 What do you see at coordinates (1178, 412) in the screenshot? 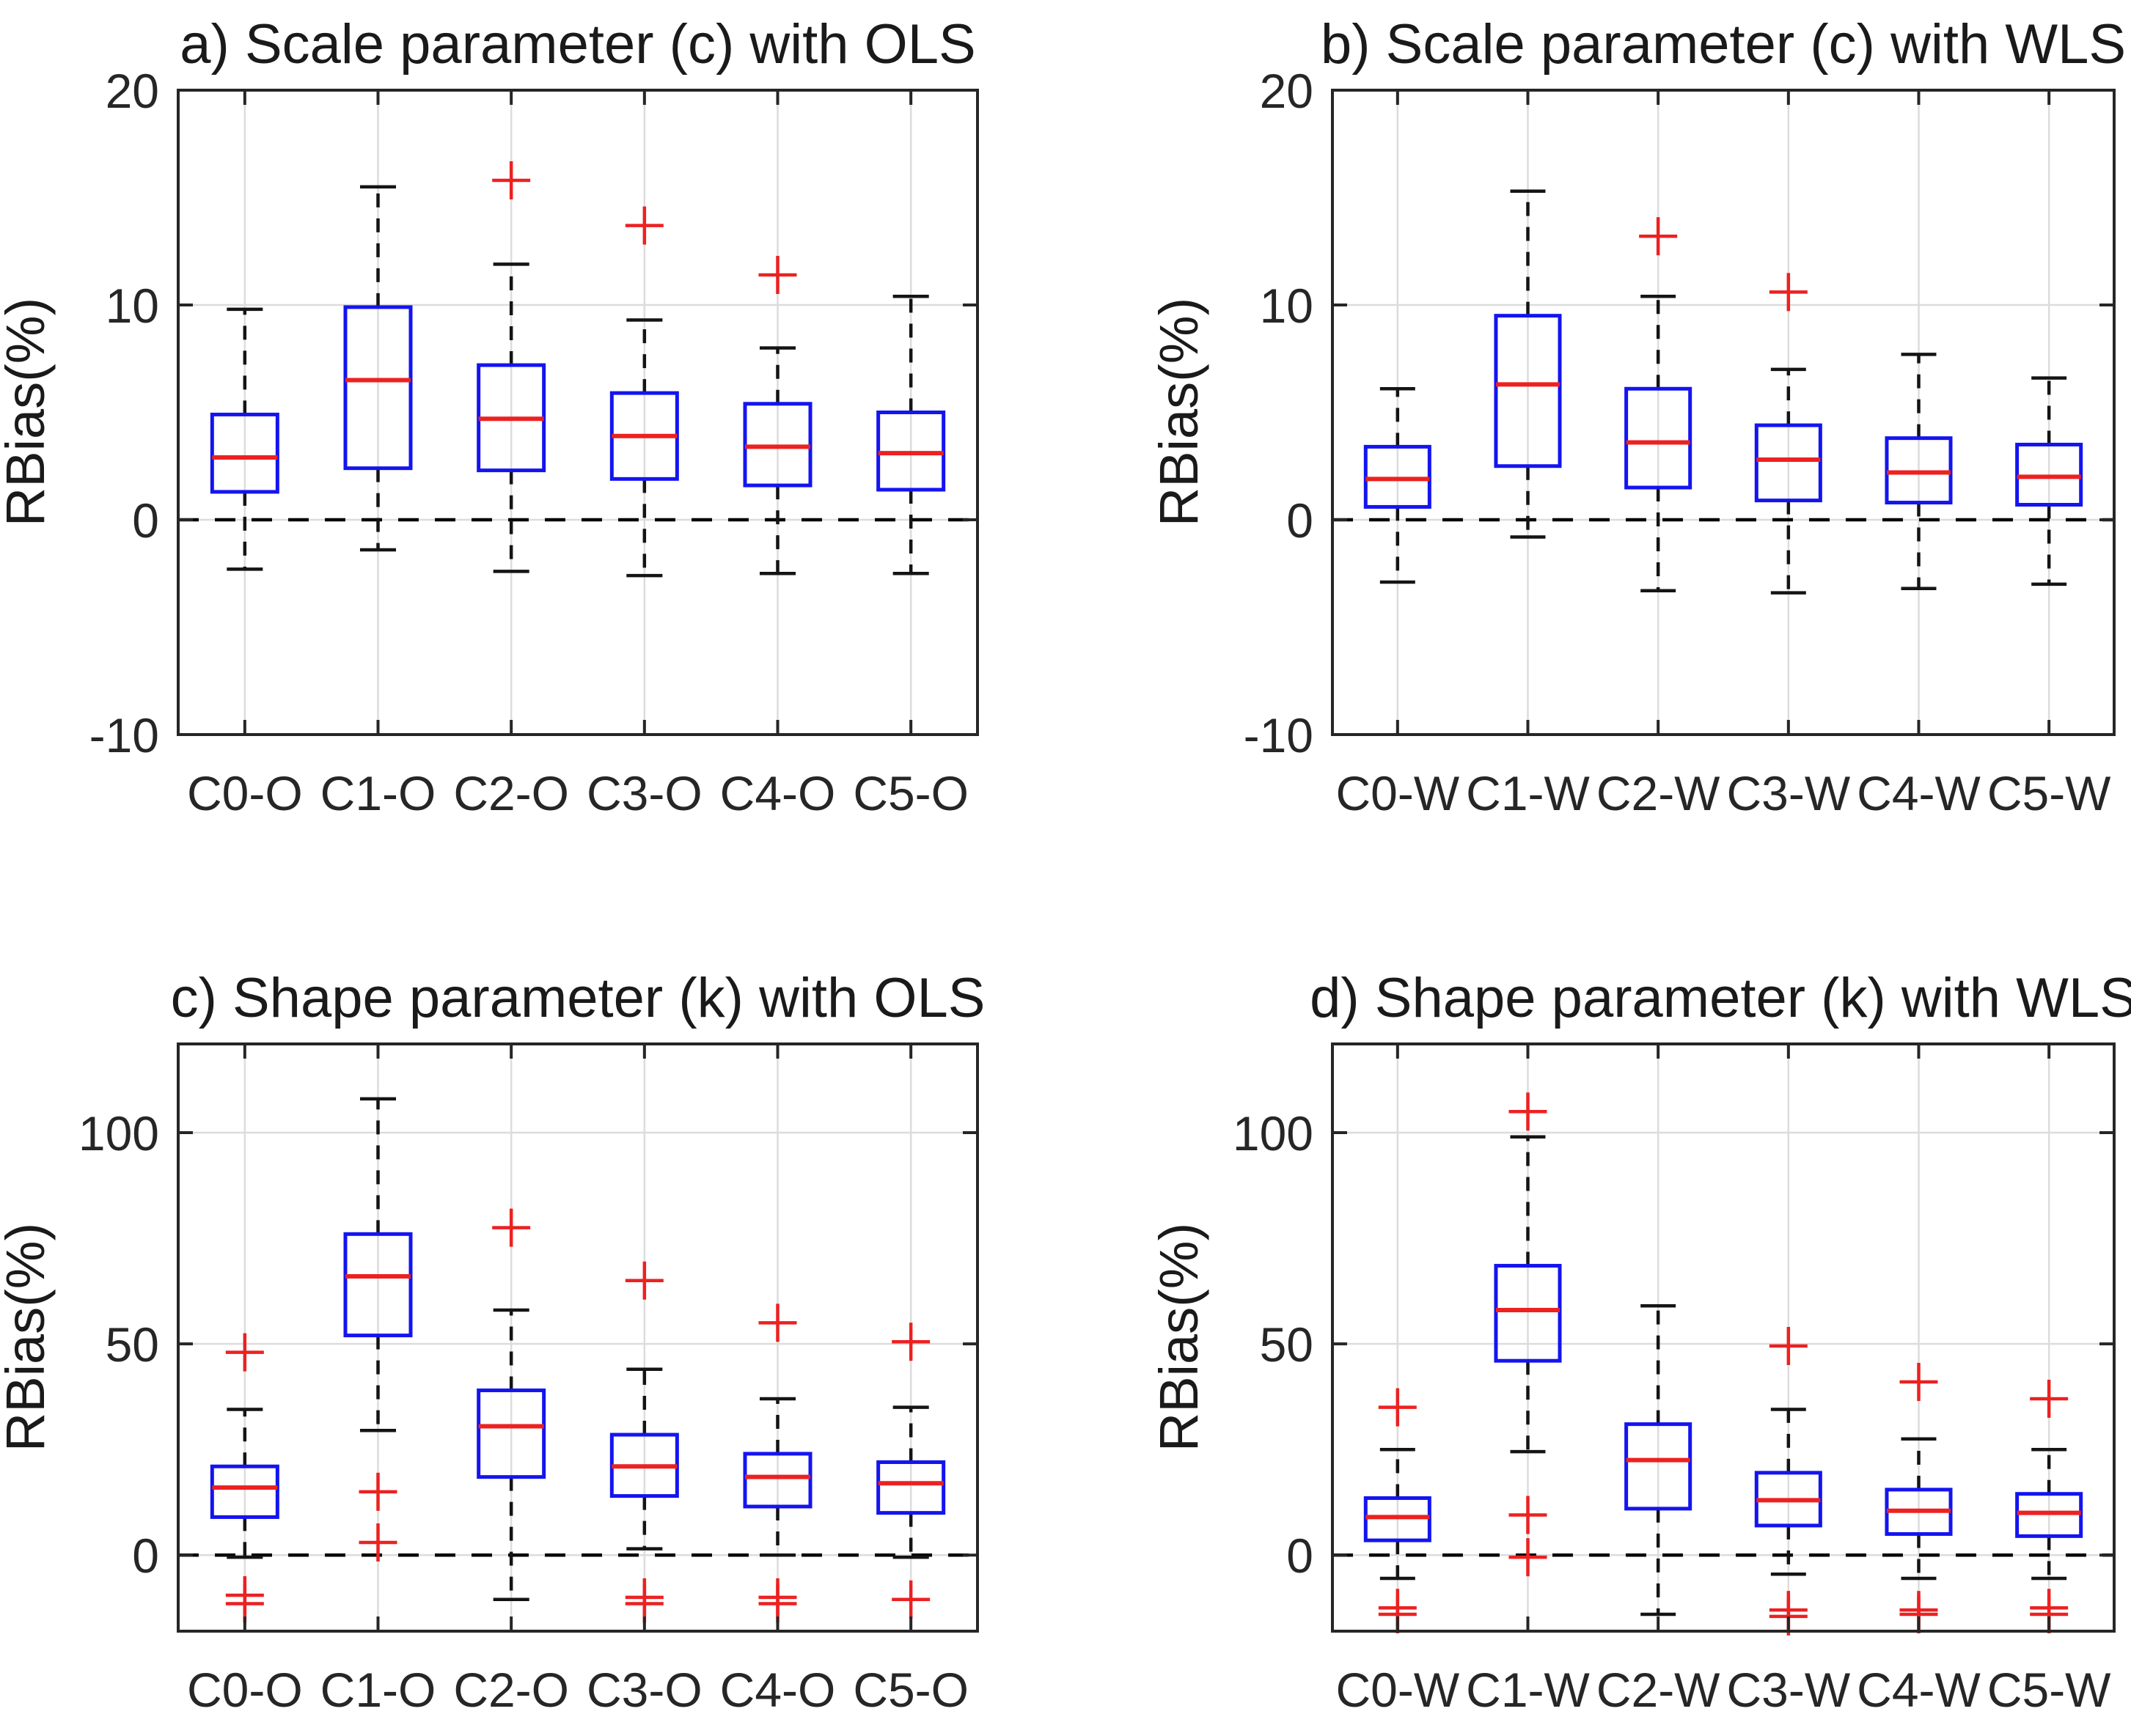
I see `panel-b-ylabel: RBias(%)` at bounding box center [1178, 412].